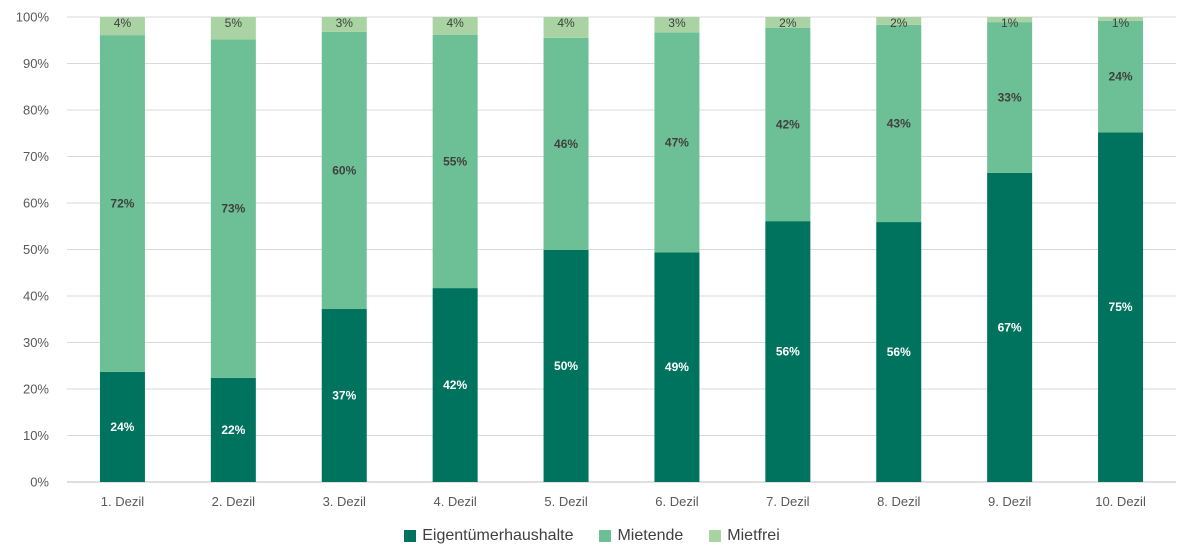 The height and width of the screenshot is (554, 1184). I want to click on y-tick-label: 20%, so click(36, 389).